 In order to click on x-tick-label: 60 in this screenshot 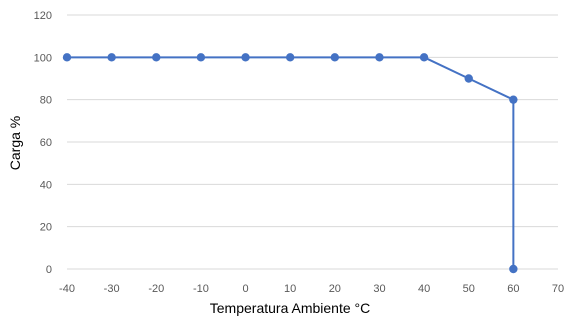, I will do `click(513, 289)`.